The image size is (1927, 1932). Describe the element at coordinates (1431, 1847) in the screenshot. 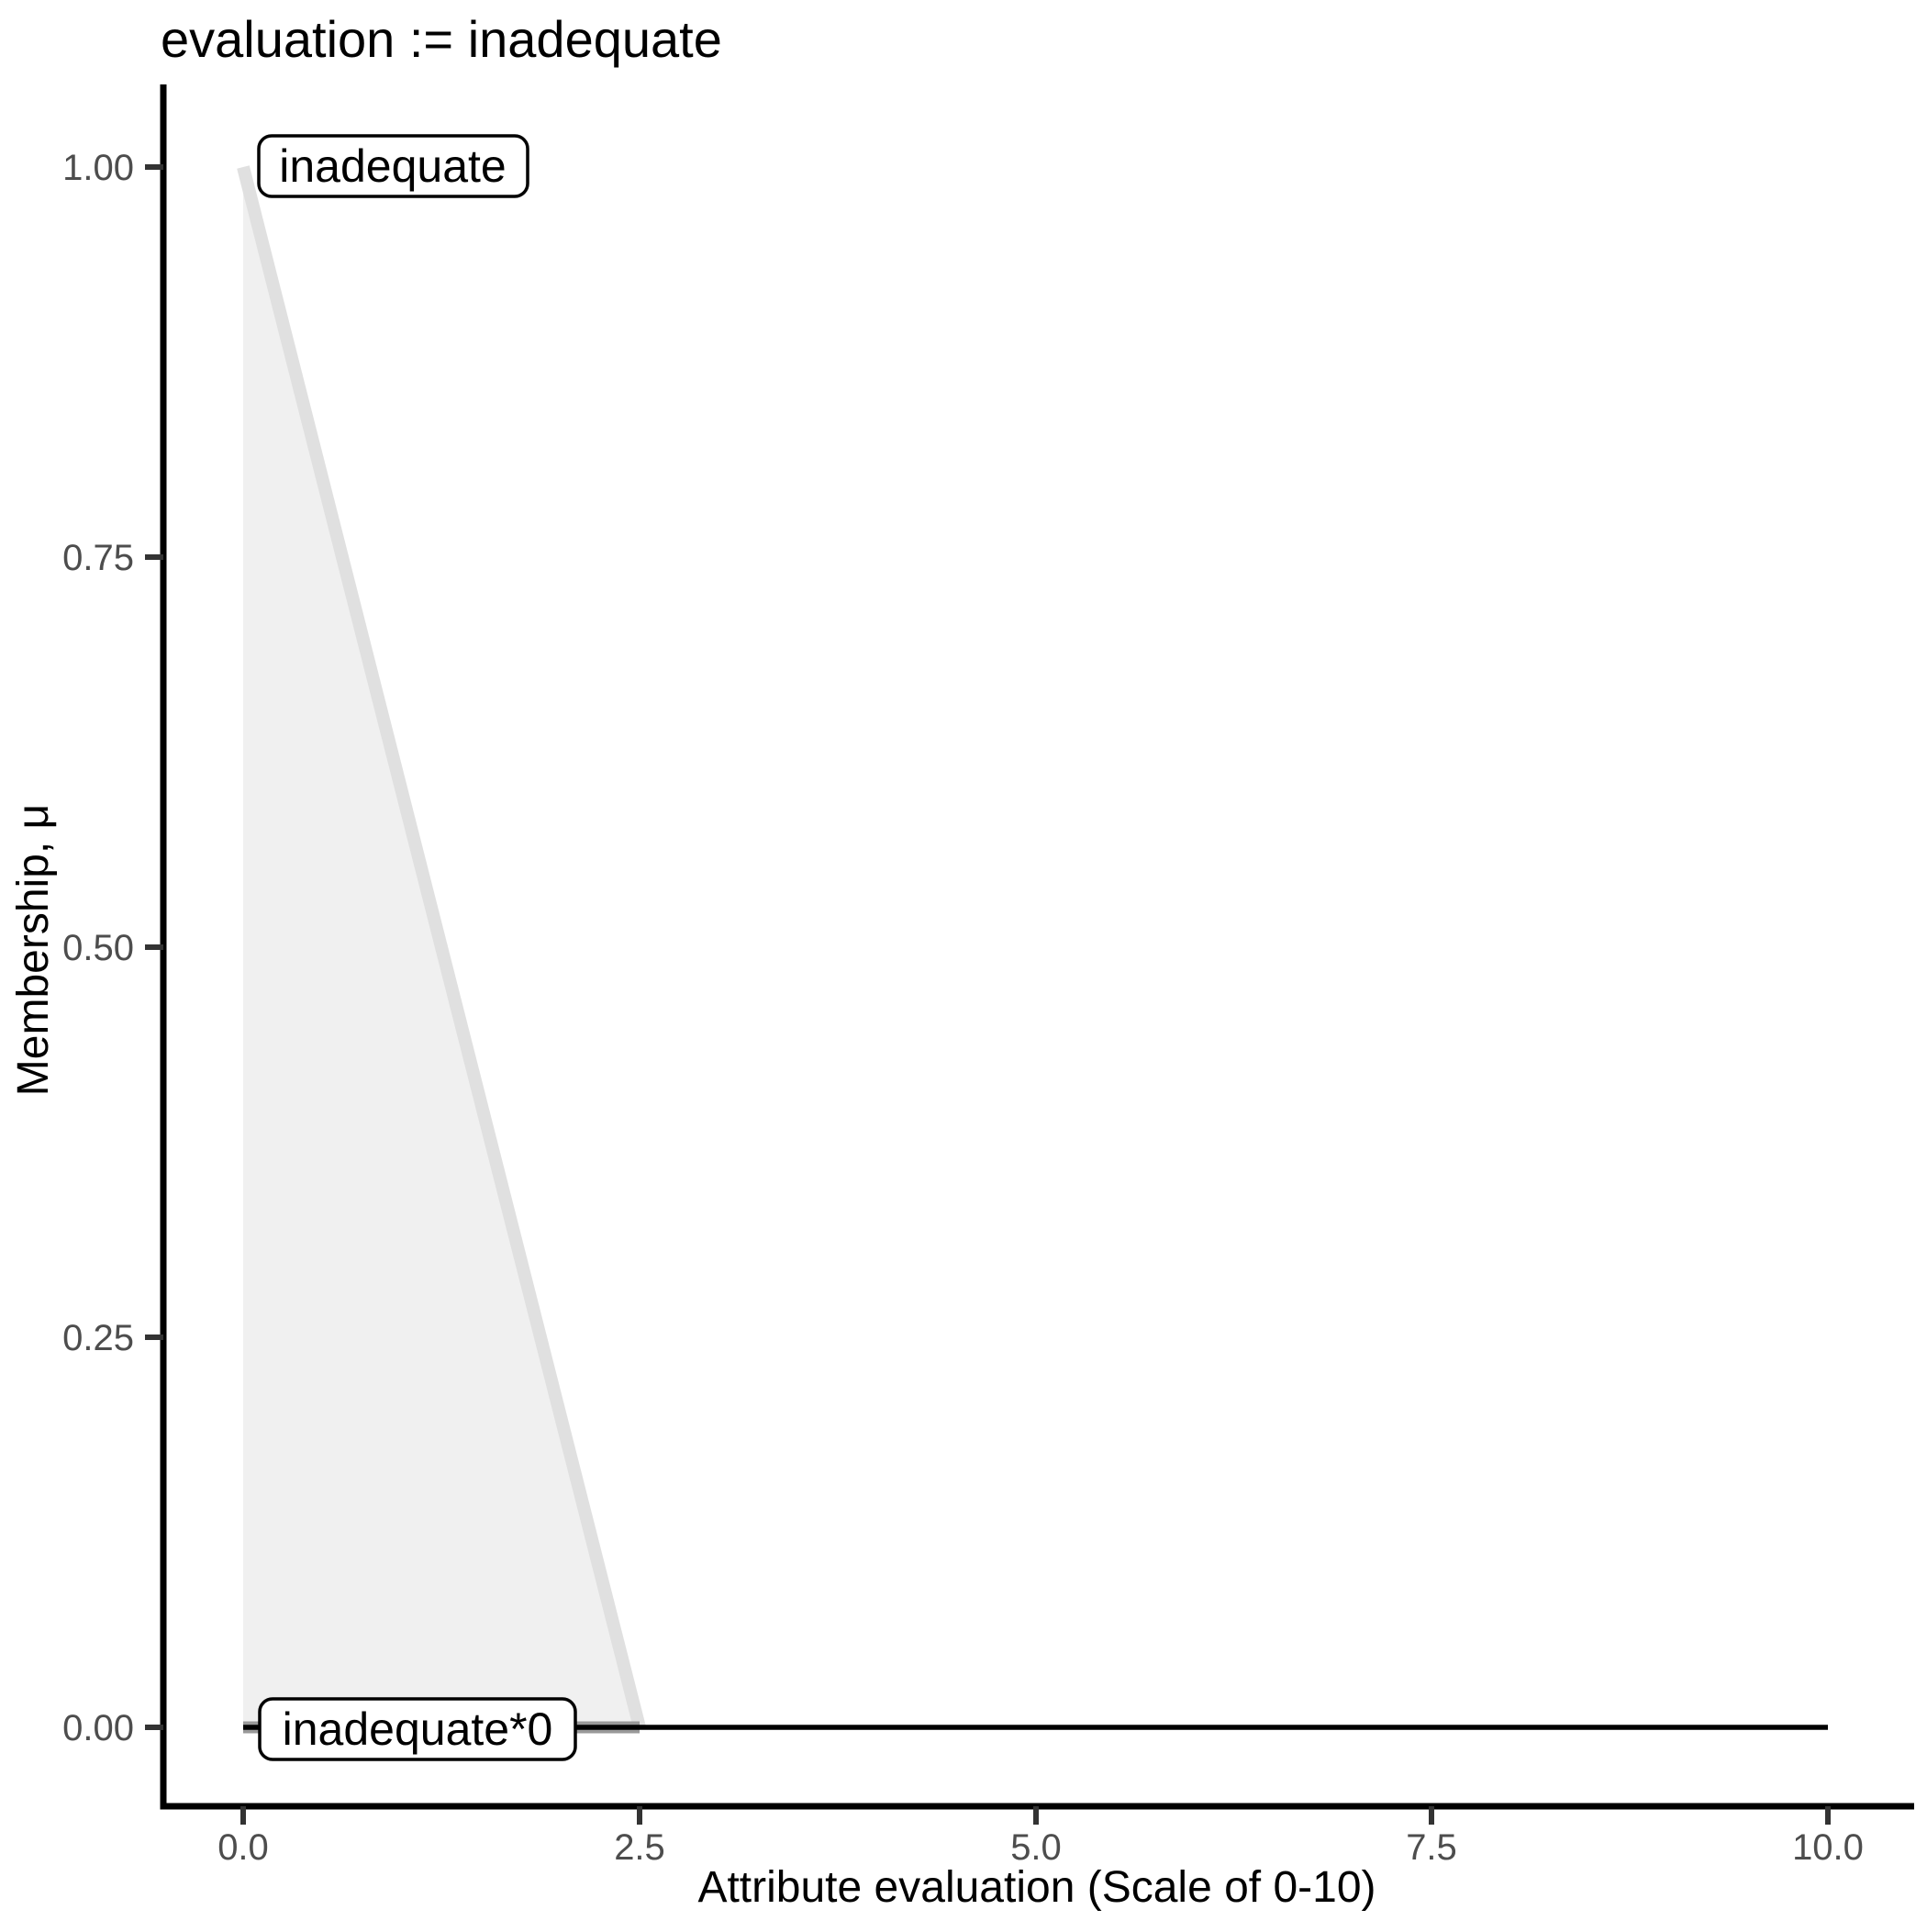

I see `x-tick-label: 7.5` at that location.